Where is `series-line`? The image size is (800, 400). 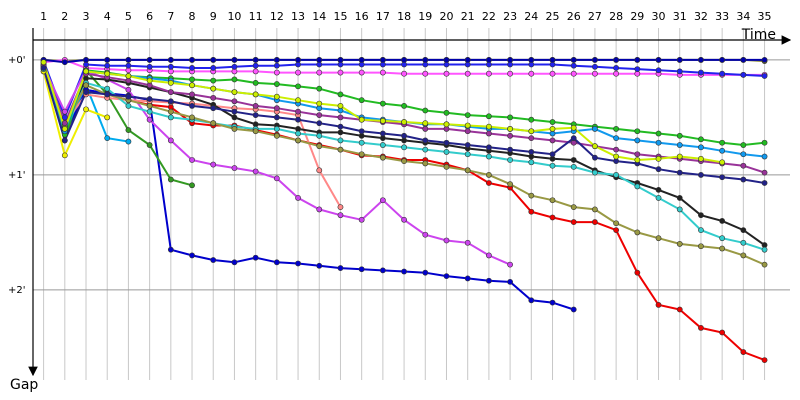 series-line is located at coordinates (75, 115).